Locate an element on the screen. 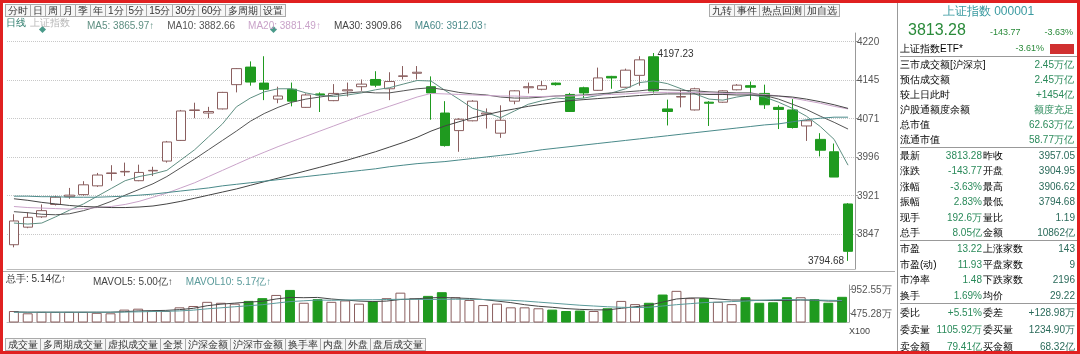 The image size is (1080, 354). text: 29.22 is located at coordinates (1061, 295).